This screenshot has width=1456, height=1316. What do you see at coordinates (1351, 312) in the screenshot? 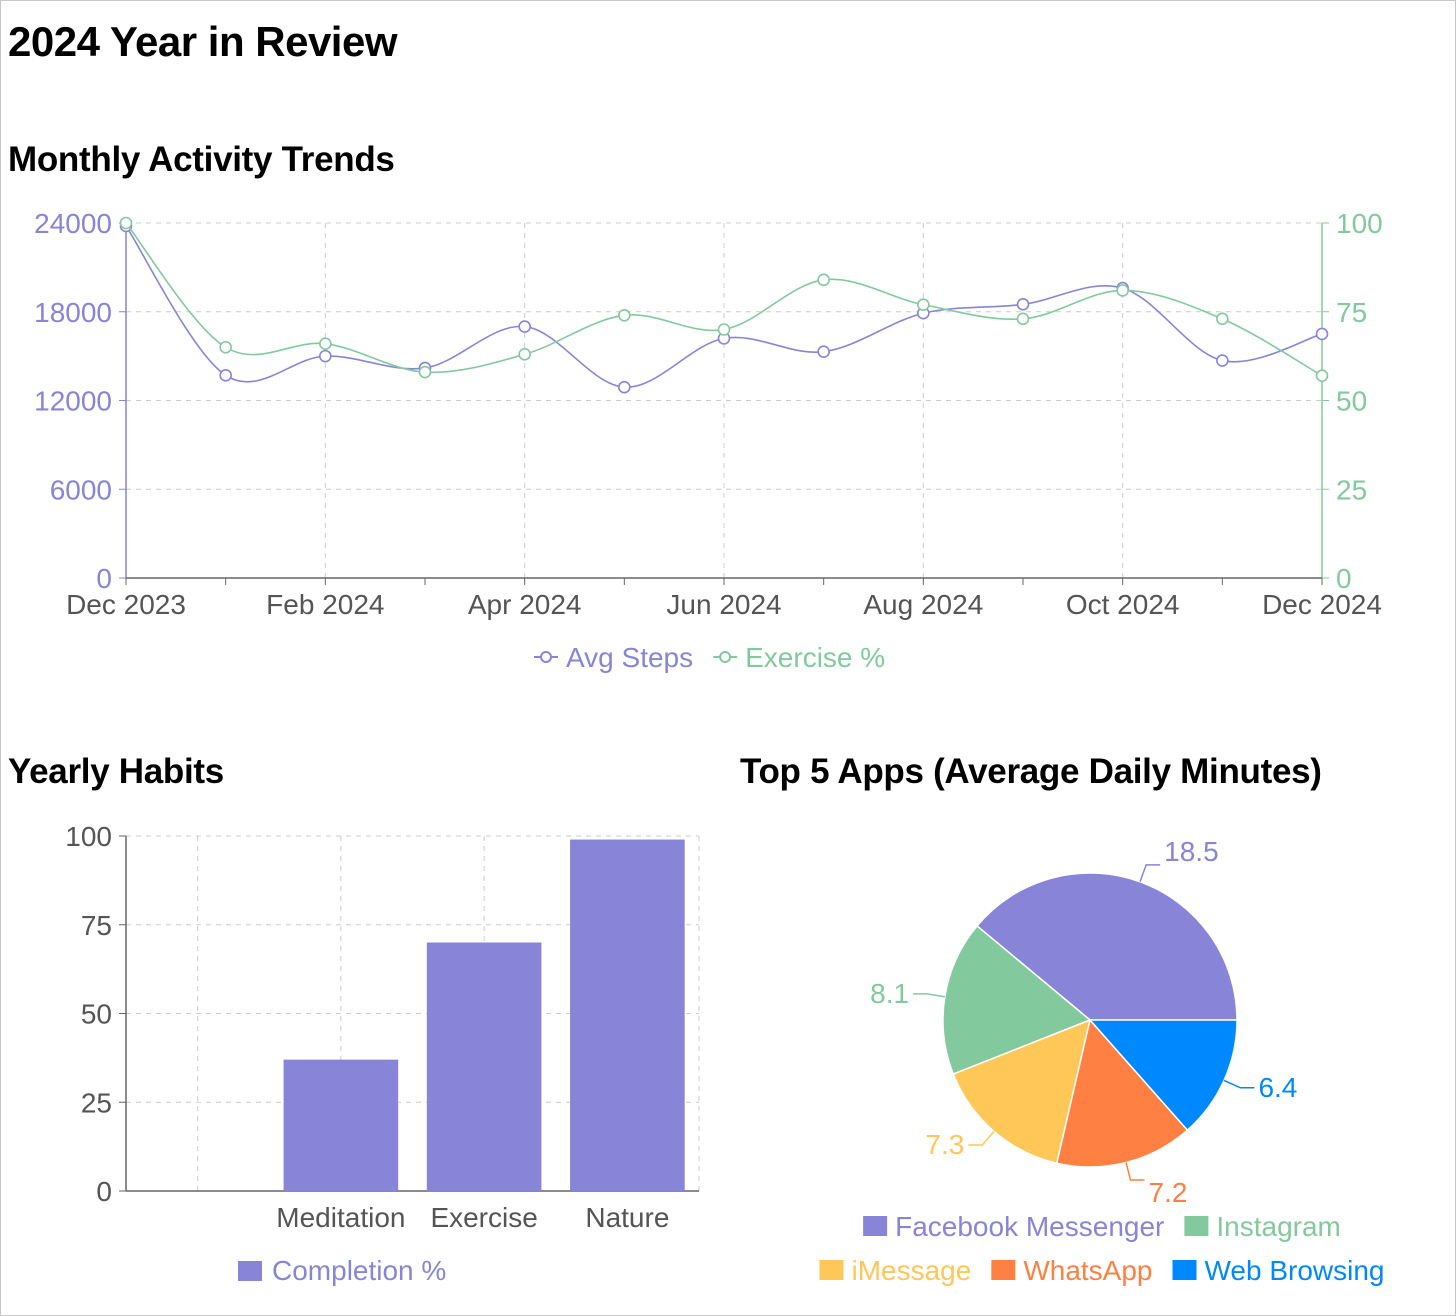
I see `right-tick-label: 75` at bounding box center [1351, 312].